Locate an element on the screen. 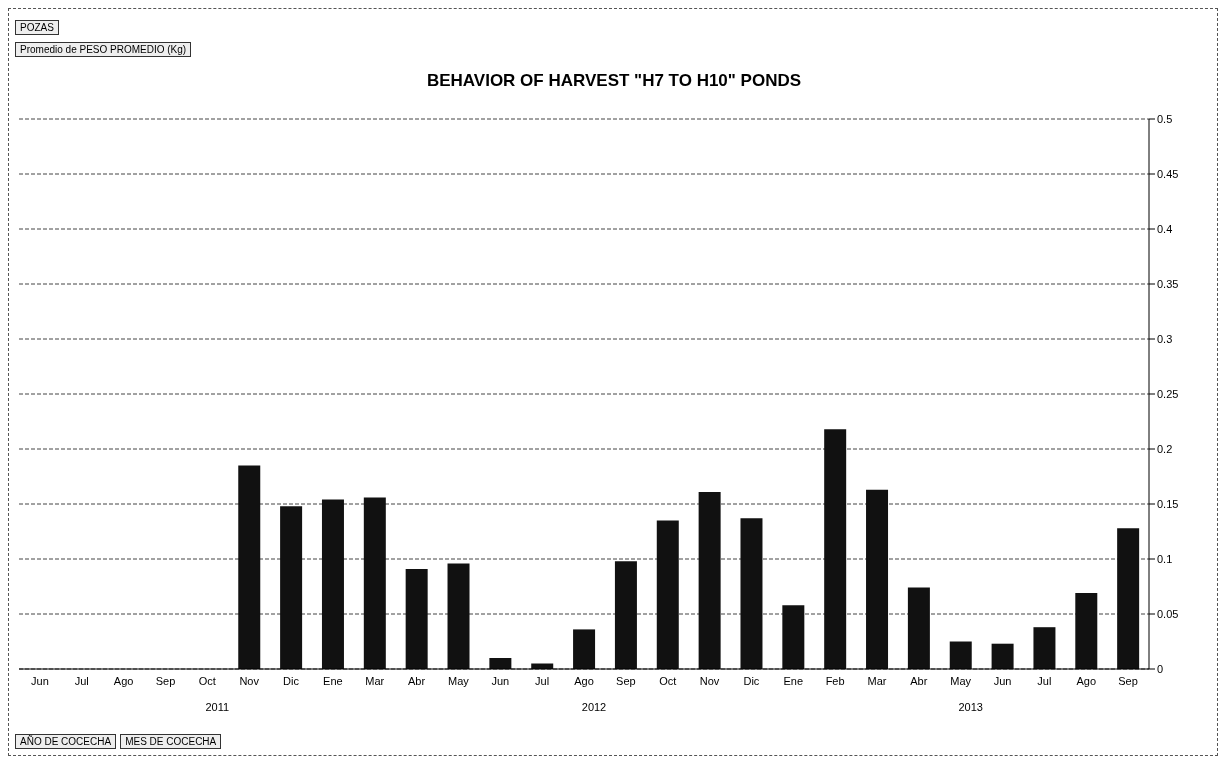 Image resolution: width=1228 pixels, height=766 pixels. y-tick-label: 0.1 is located at coordinates (1165, 558).